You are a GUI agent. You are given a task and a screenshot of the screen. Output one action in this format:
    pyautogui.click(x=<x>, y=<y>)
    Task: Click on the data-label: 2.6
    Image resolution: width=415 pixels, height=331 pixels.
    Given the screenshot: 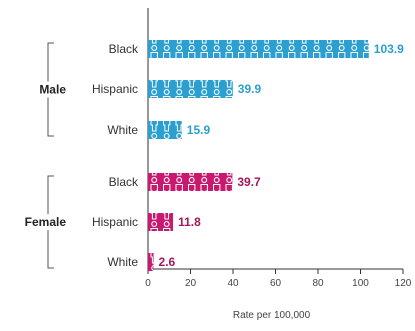 What is the action you would take?
    pyautogui.click(x=167, y=262)
    